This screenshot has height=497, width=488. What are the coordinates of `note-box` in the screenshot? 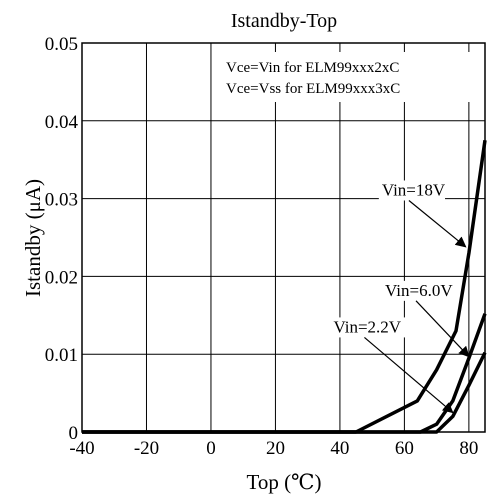 It's located at (354, 77).